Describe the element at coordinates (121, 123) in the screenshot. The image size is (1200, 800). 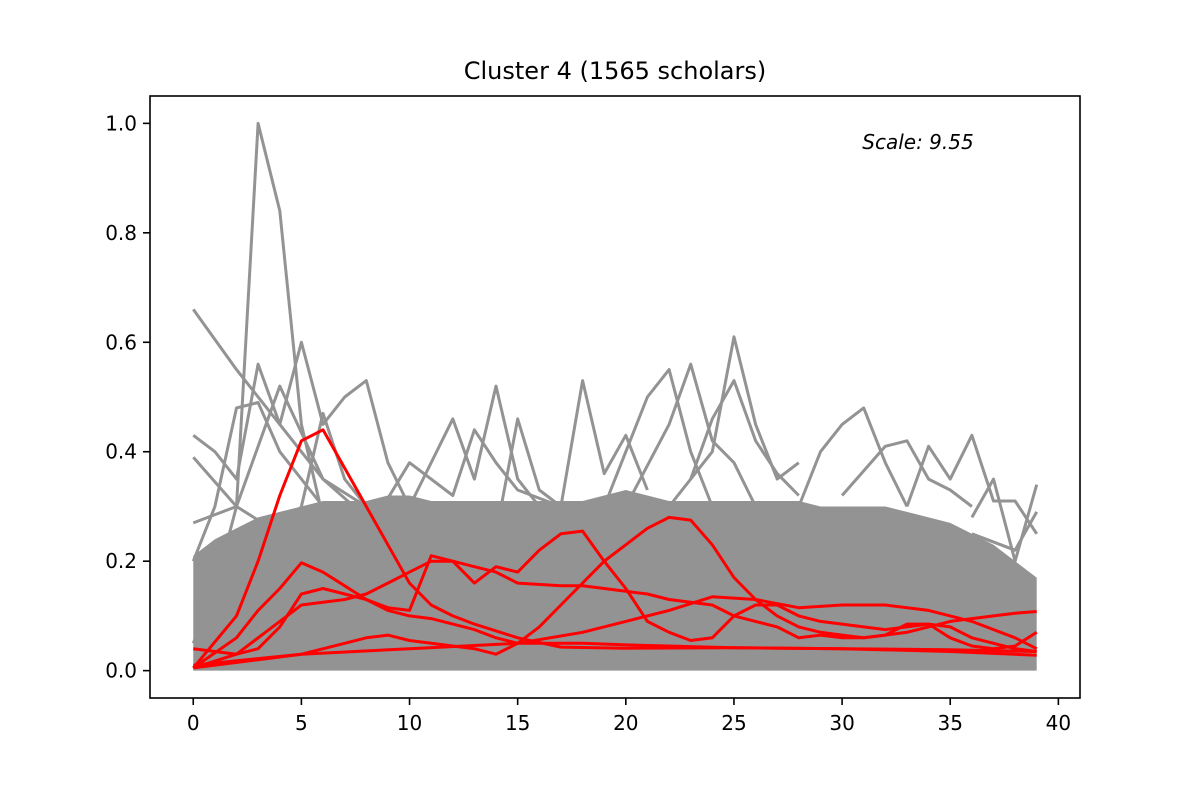
I see `y-tick-label: 1.0` at that location.